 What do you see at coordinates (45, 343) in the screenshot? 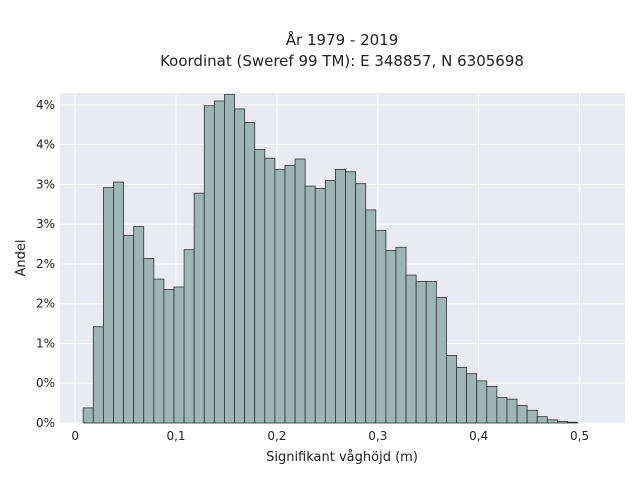
I see `y-tick-label: 1%` at bounding box center [45, 343].